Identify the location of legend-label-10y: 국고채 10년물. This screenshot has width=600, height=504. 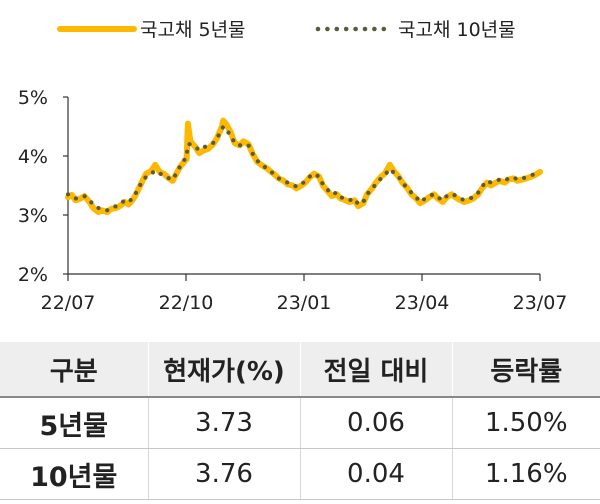
(457, 30).